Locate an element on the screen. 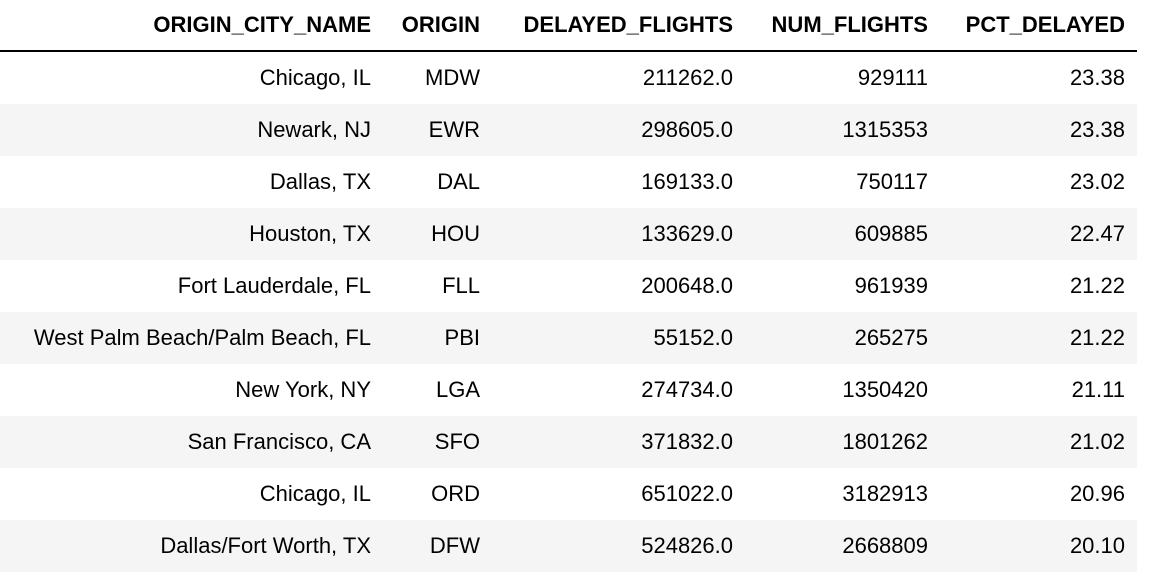 The width and height of the screenshot is (1152, 576). cell-origin: ORD is located at coordinates (455, 493).